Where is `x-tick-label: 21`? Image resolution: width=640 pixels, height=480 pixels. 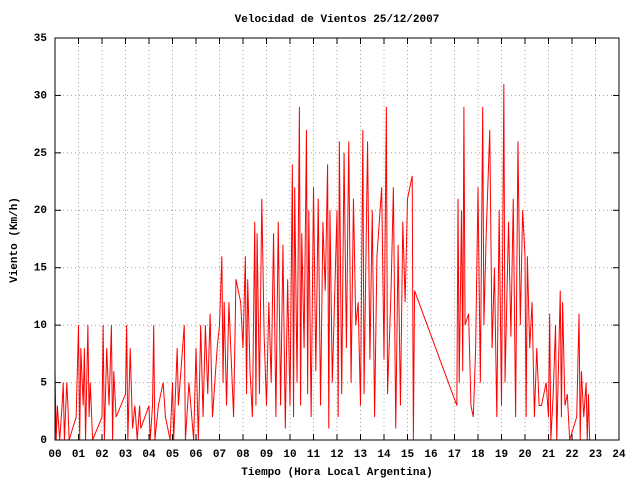
x-tick-label: 21 is located at coordinates (549, 455).